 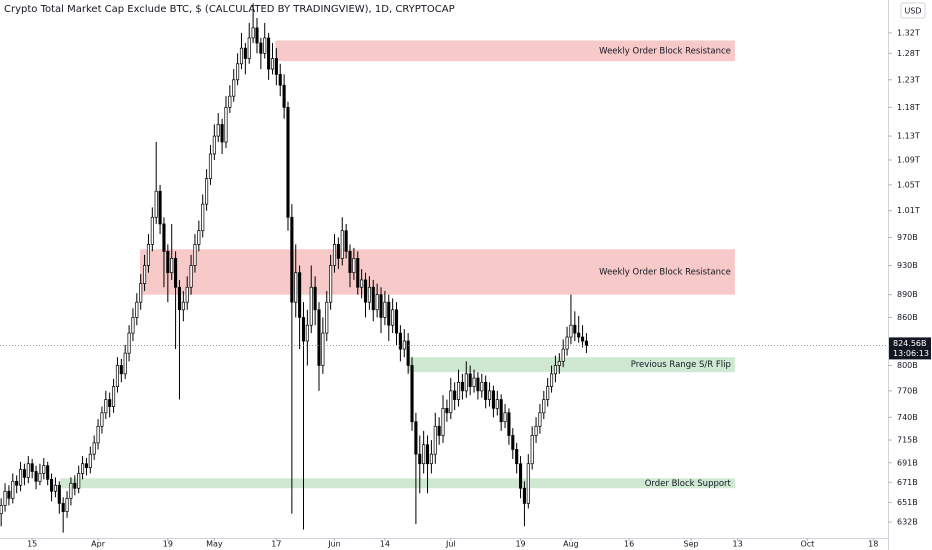 What do you see at coordinates (908, 210) in the screenshot?
I see `y-tick-label: 1.01T` at bounding box center [908, 210].